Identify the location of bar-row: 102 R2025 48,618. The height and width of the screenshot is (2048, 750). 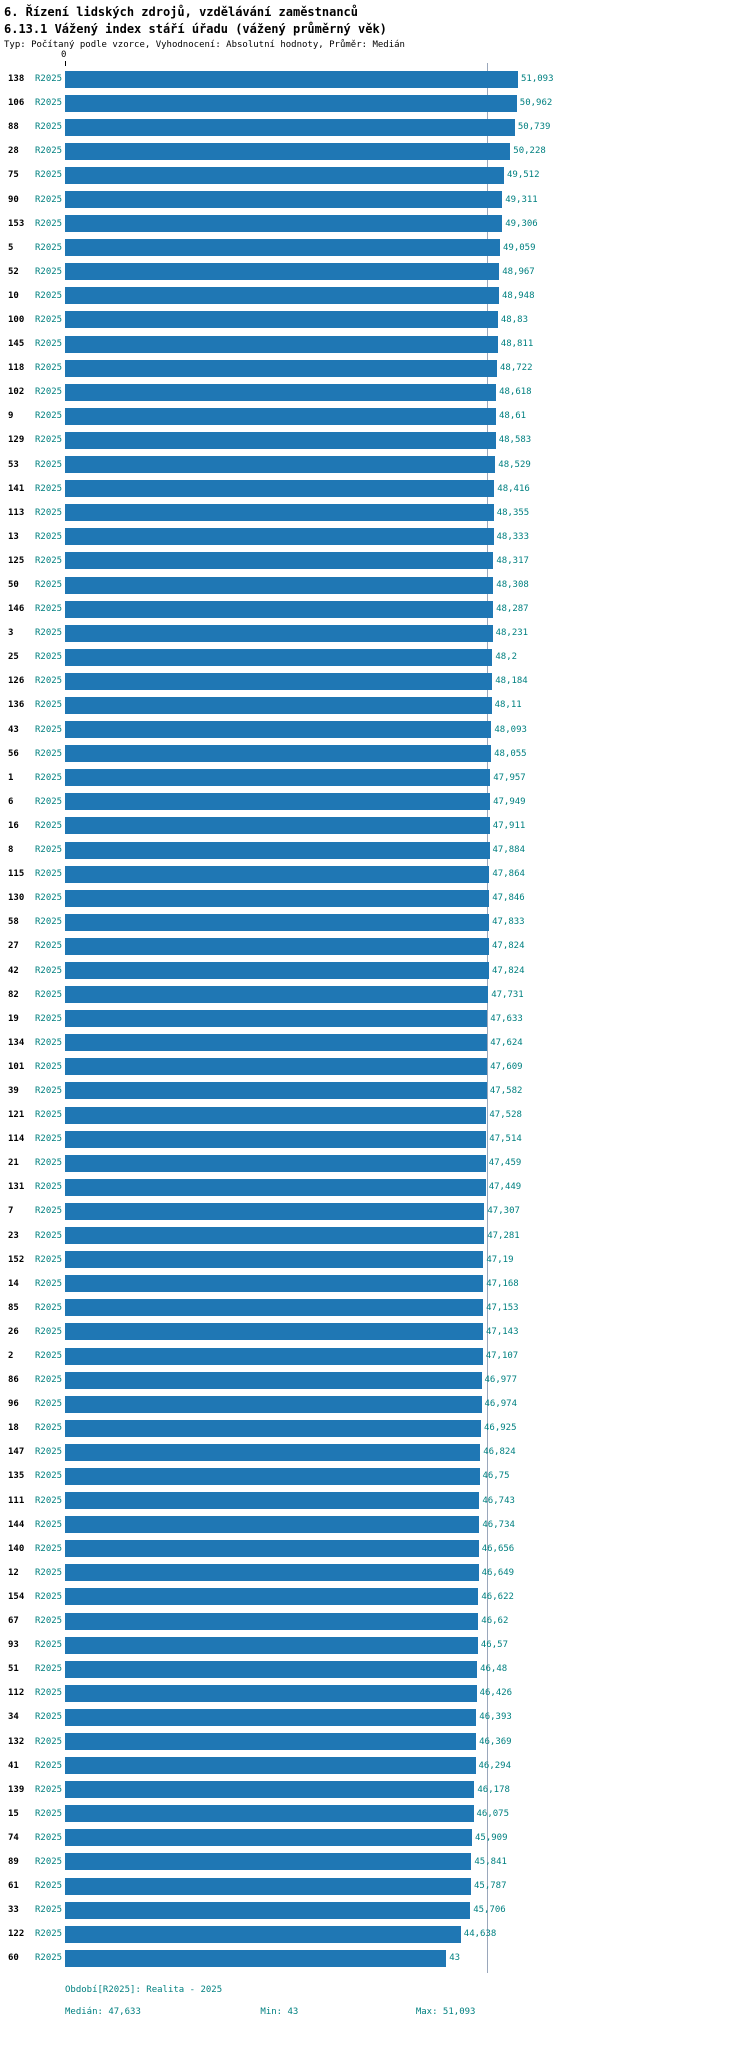
(375, 392).